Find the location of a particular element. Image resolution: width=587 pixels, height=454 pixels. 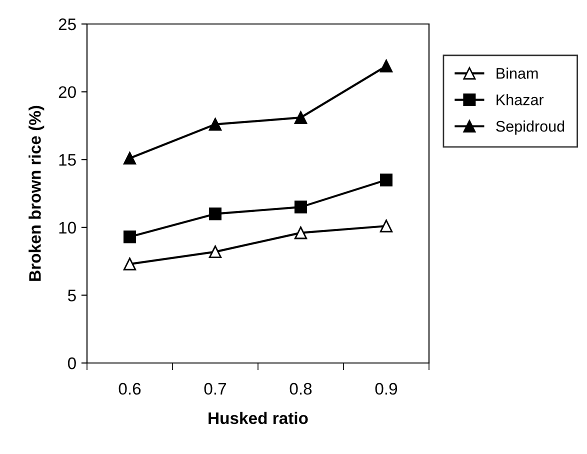

legend-label: Sepidroud is located at coordinates (530, 127).